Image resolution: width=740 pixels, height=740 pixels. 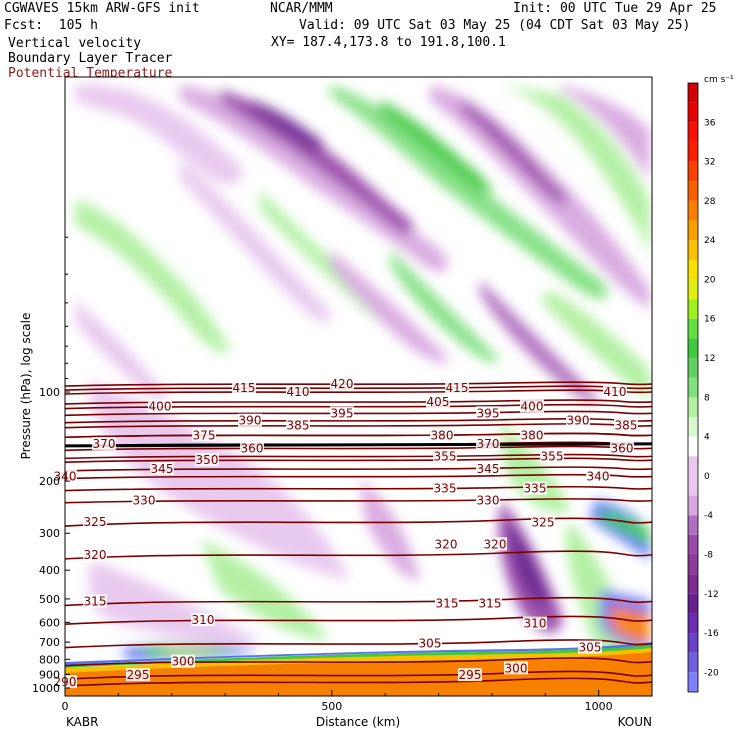 What do you see at coordinates (331, 706) in the screenshot?
I see `x-tick-label: 500` at bounding box center [331, 706].